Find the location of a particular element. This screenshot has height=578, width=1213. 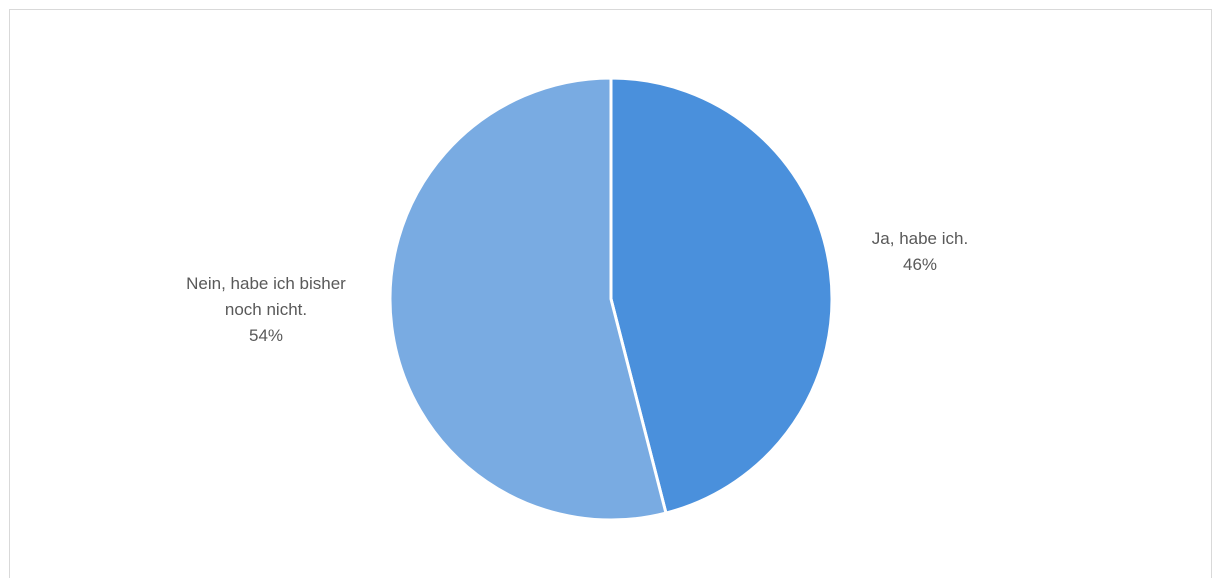

slice-category-label: noch nicht. is located at coordinates (266, 309).